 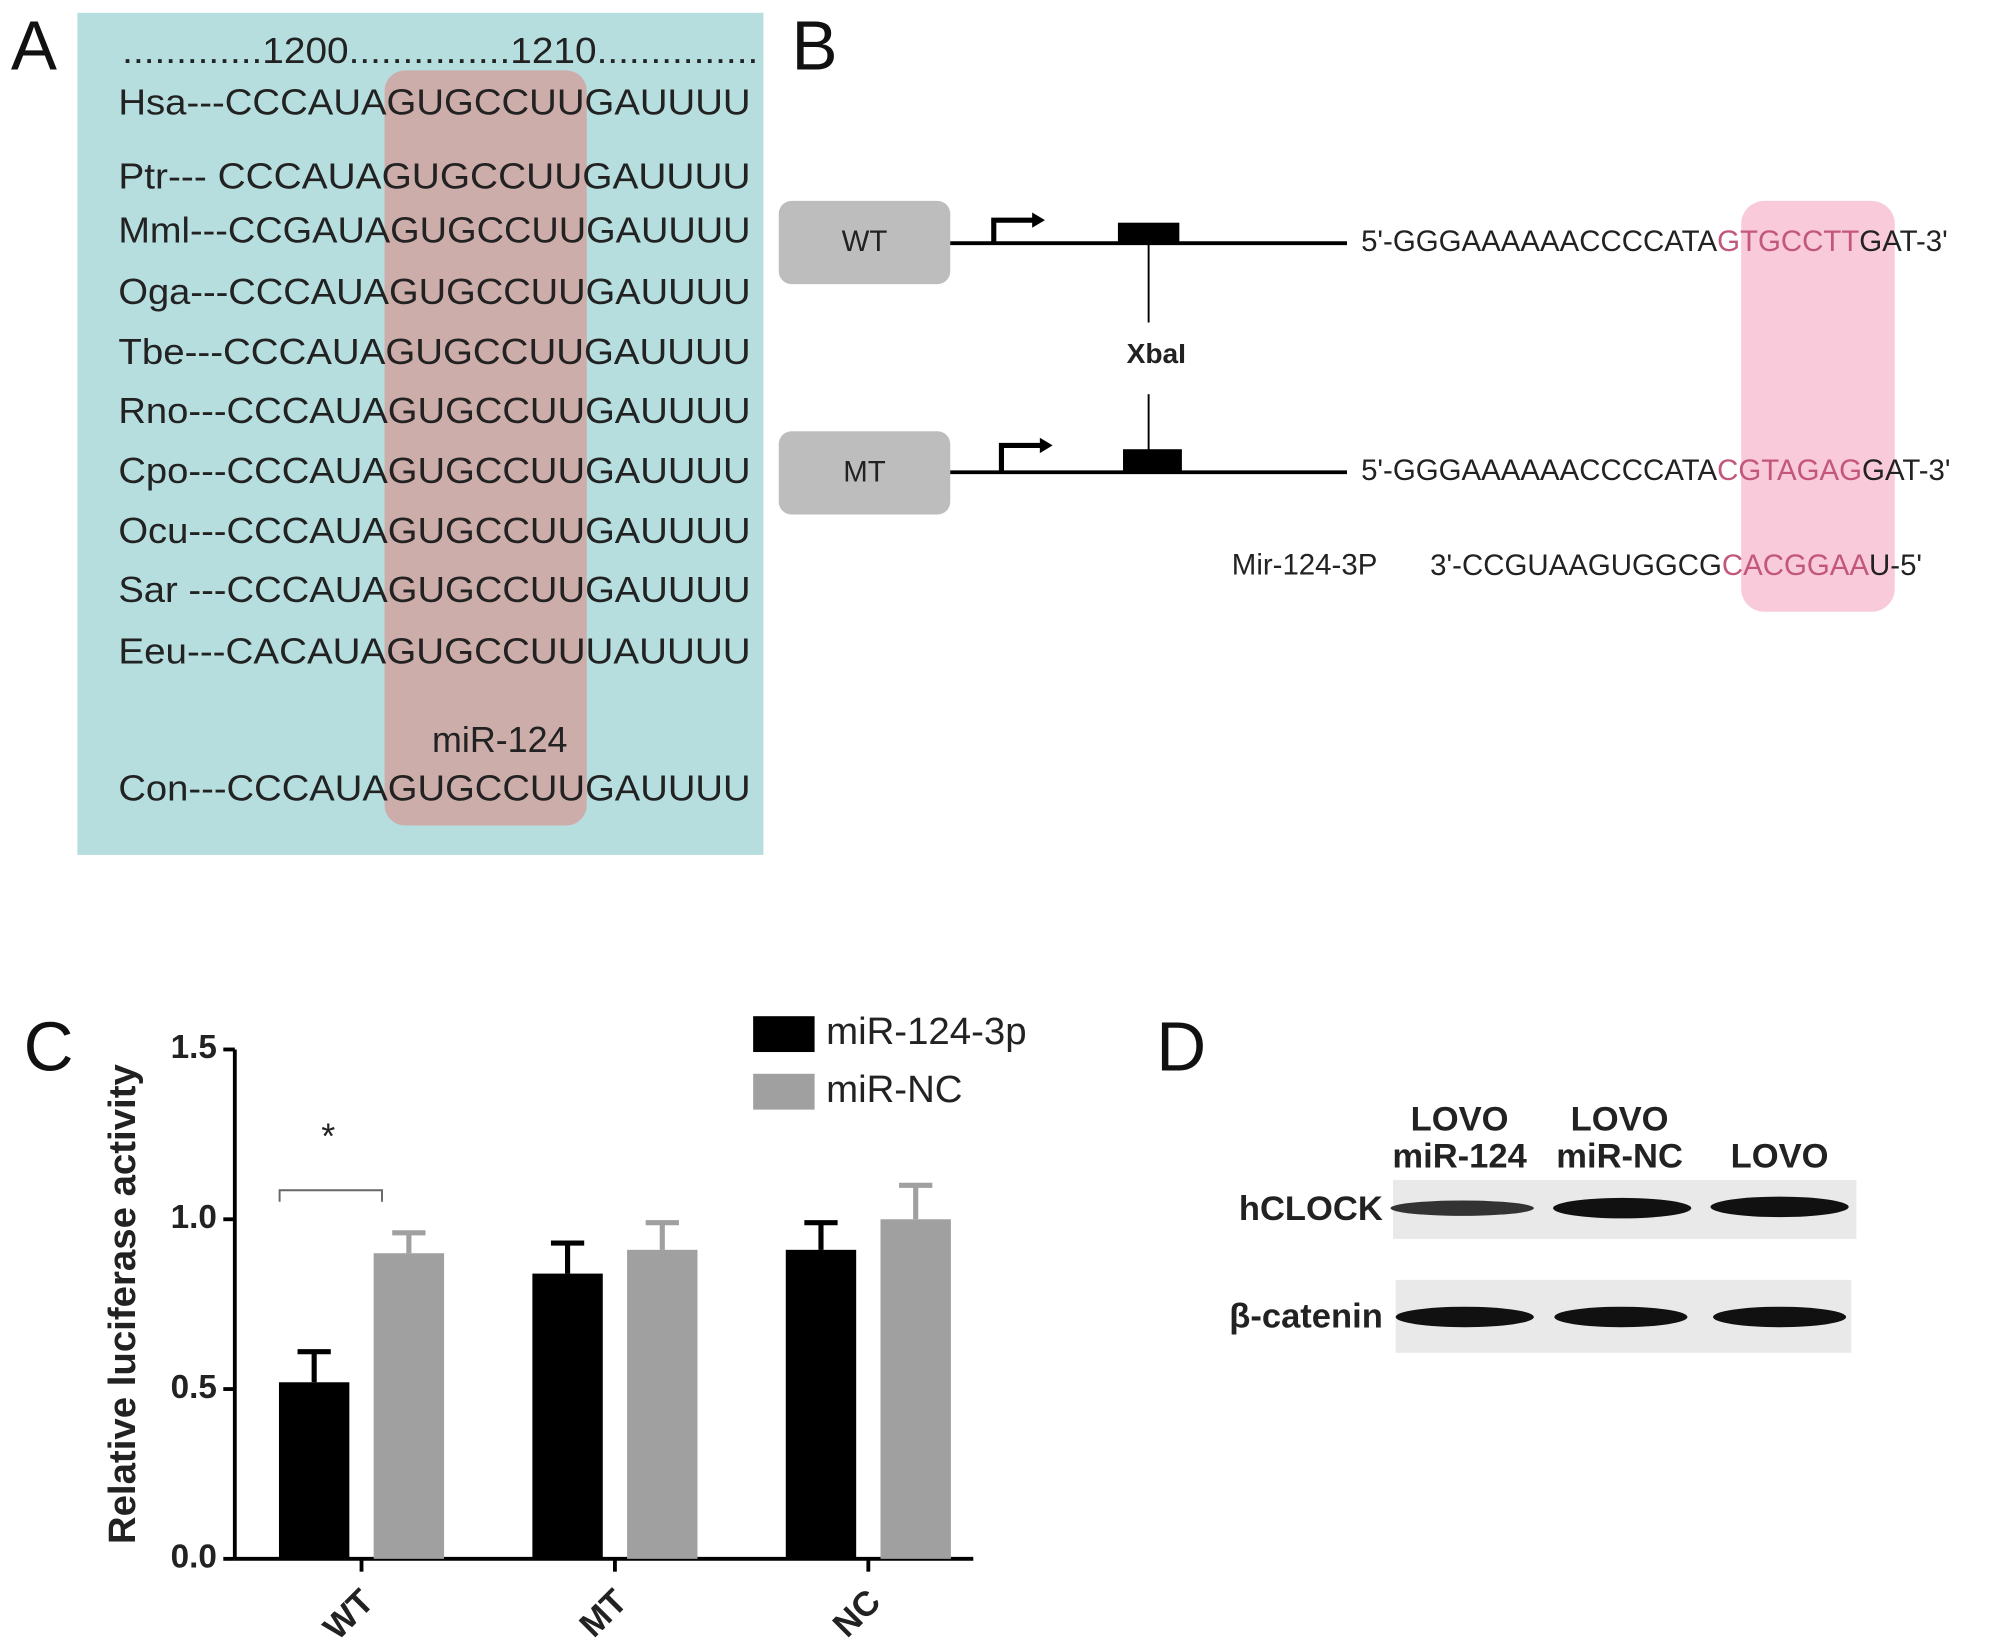 I want to click on alignment-row: Sar ---CCCAUAGUGCCUUGAUUUU, so click(x=434, y=590).